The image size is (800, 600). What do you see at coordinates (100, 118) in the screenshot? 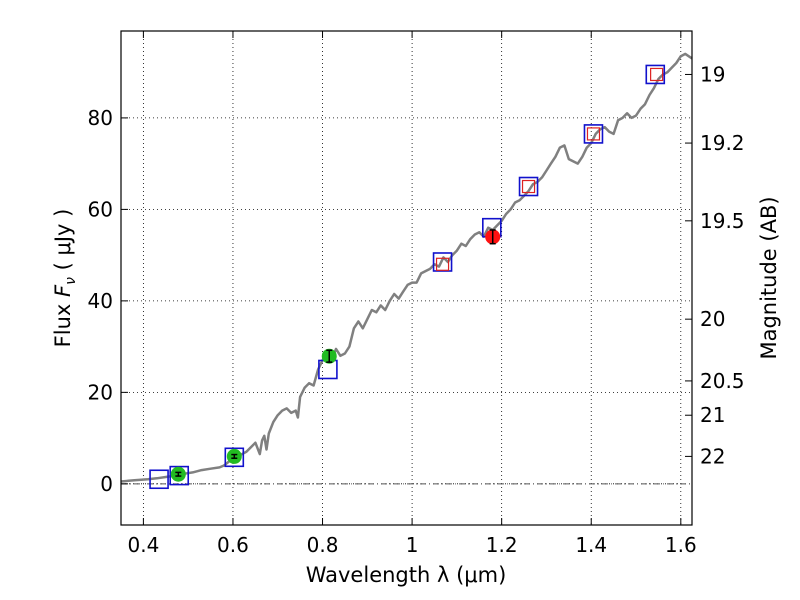
I see `y-tick-label: 80` at bounding box center [100, 118].